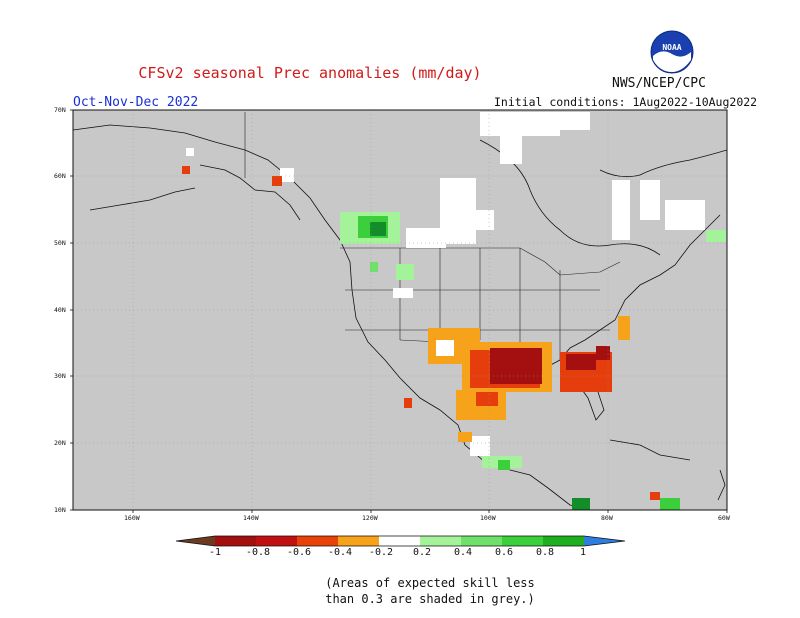 This screenshot has height=618, width=800. What do you see at coordinates (258, 552) in the screenshot?
I see `colorbar-label: -0.8` at bounding box center [258, 552].